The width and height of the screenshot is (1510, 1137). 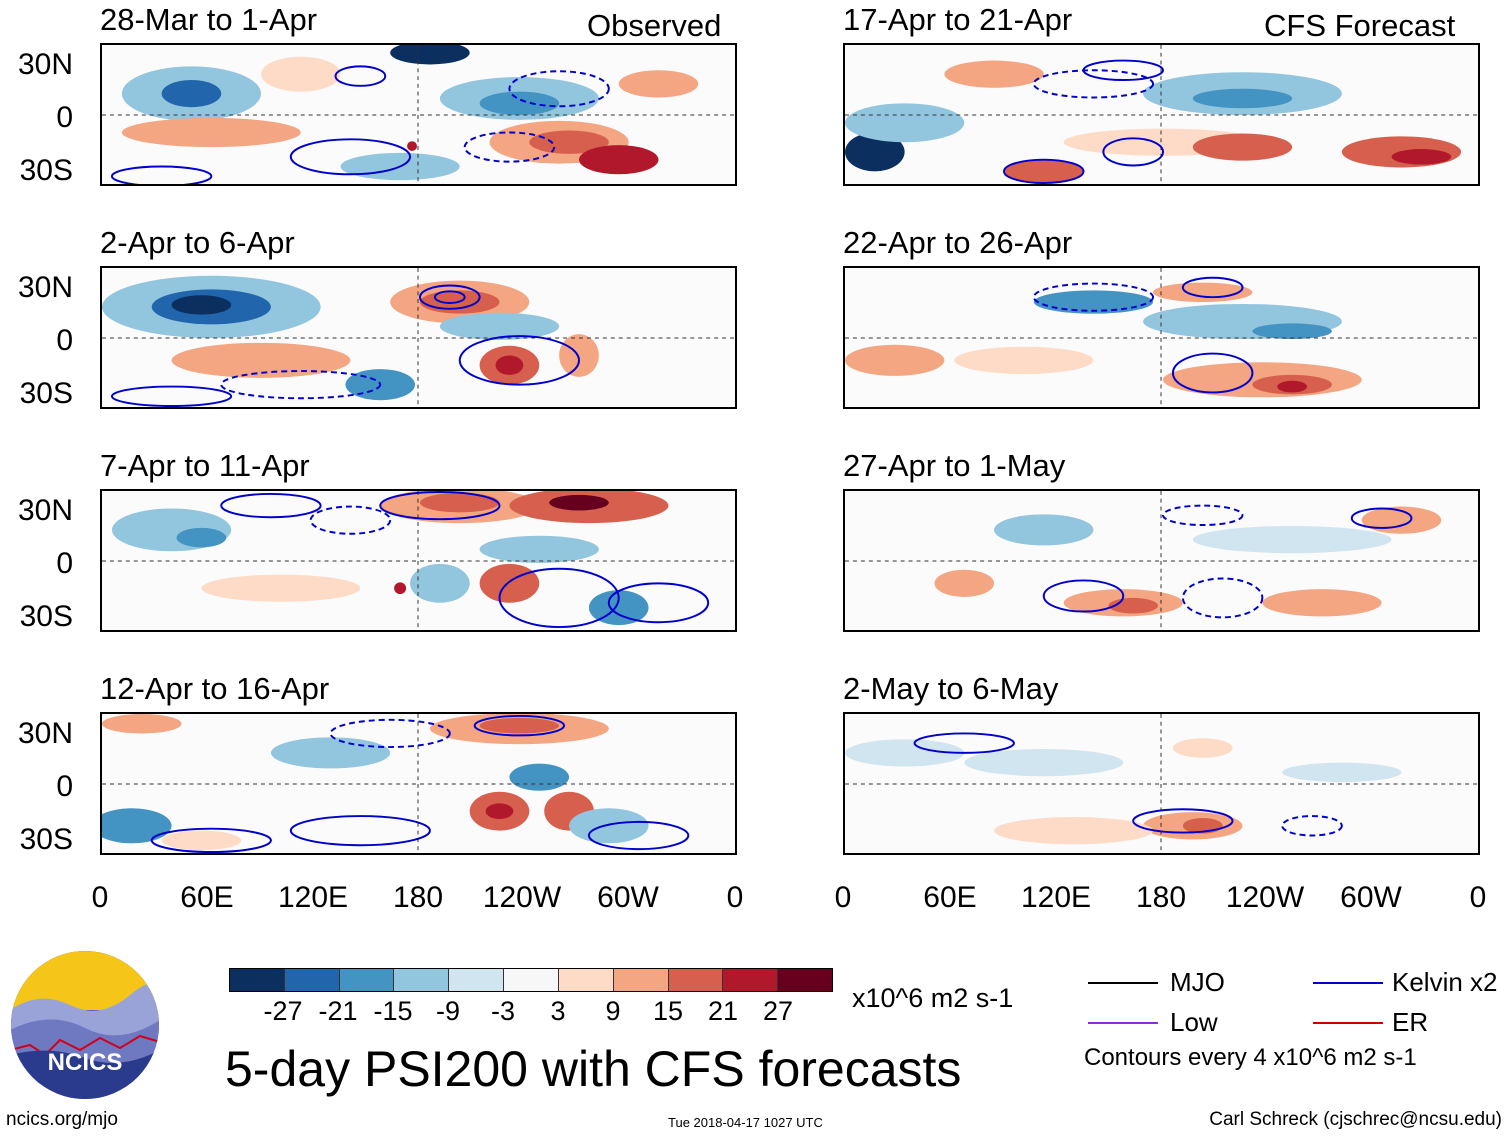 I want to click on colorbar-label: 21, so click(x=723, y=1011).